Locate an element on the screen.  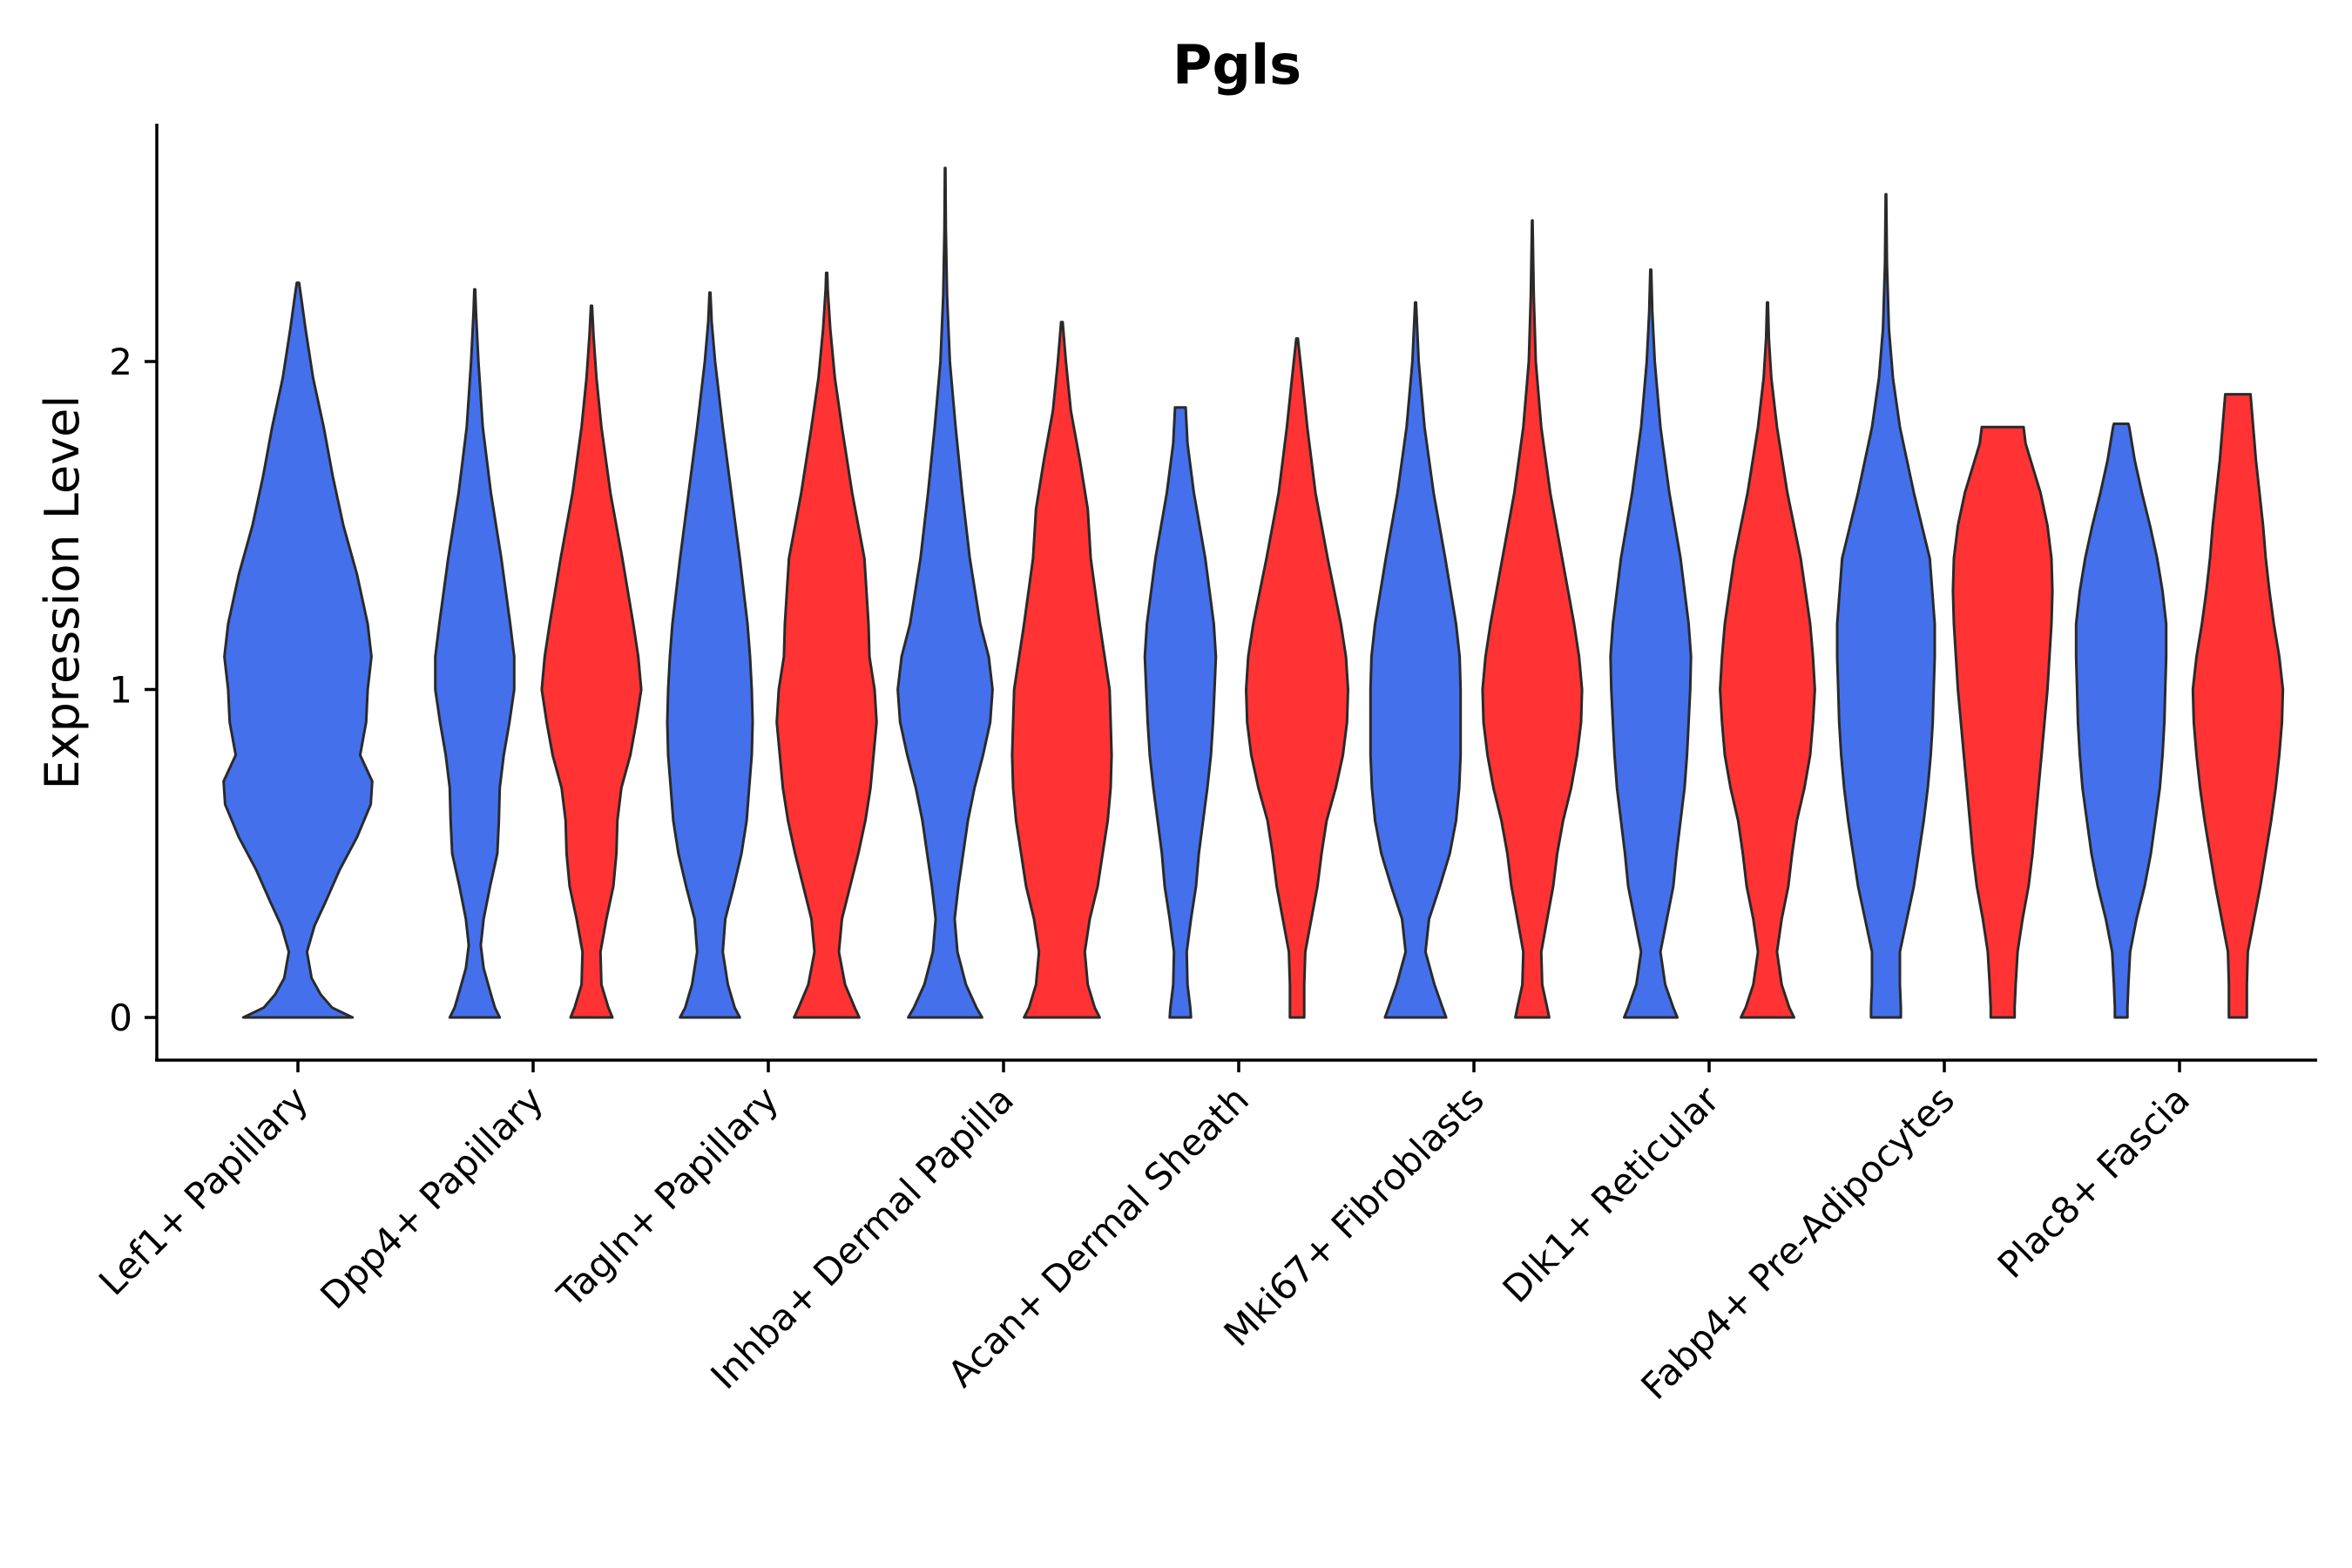
violin-dlk1-reticular-red is located at coordinates (1767, 660).